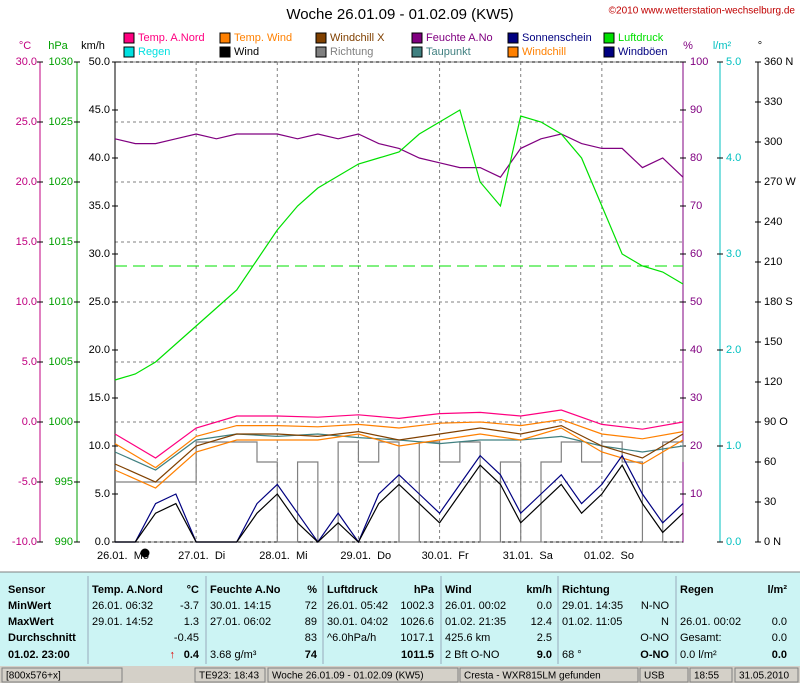  I want to click on cell-text: 26.01. 00:02, so click(710, 622).